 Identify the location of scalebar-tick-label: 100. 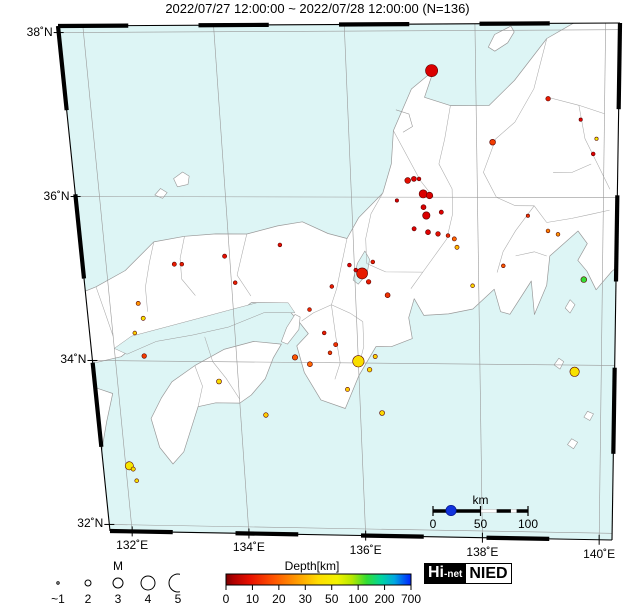
(528, 524).